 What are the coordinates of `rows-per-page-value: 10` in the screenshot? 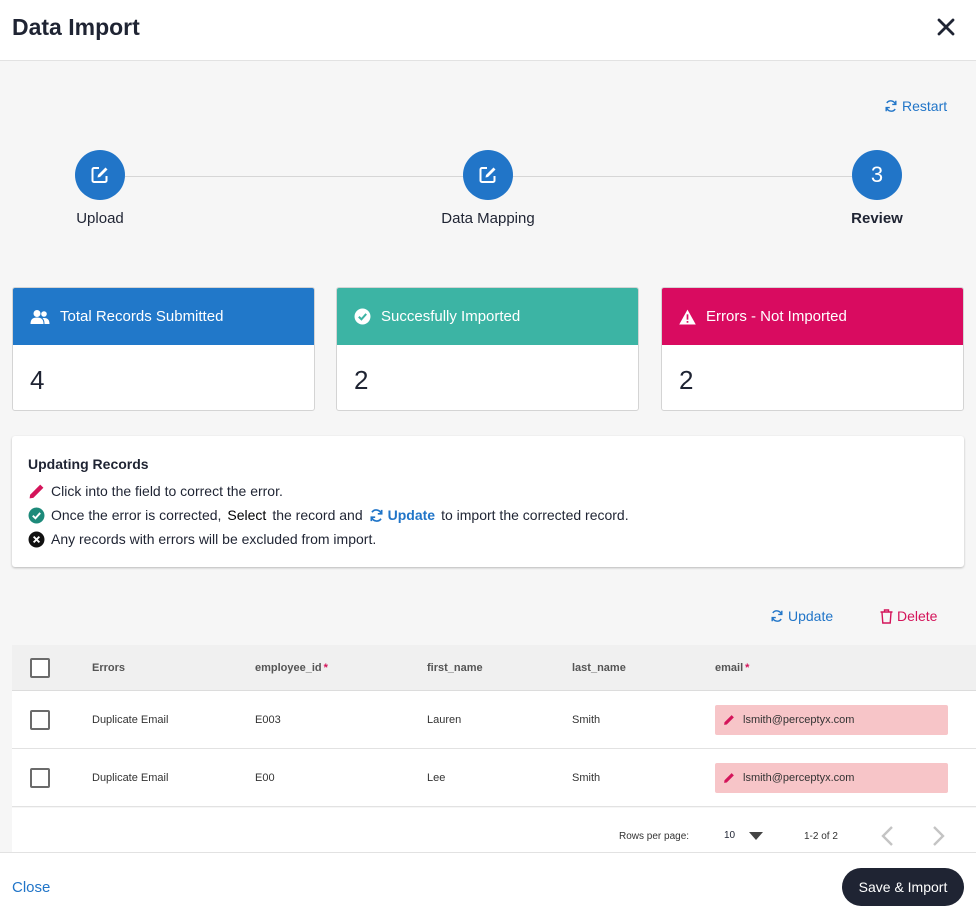 It's located at (730, 835).